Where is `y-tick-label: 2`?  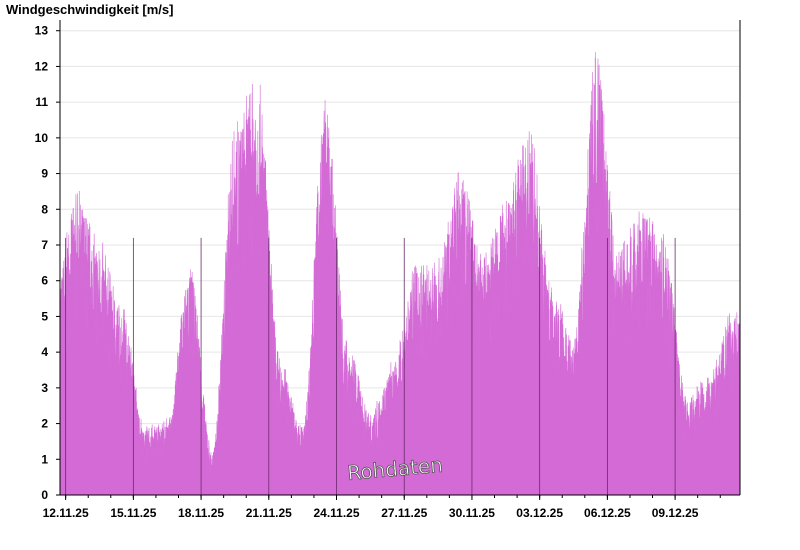 y-tick-label: 2 is located at coordinates (44, 424).